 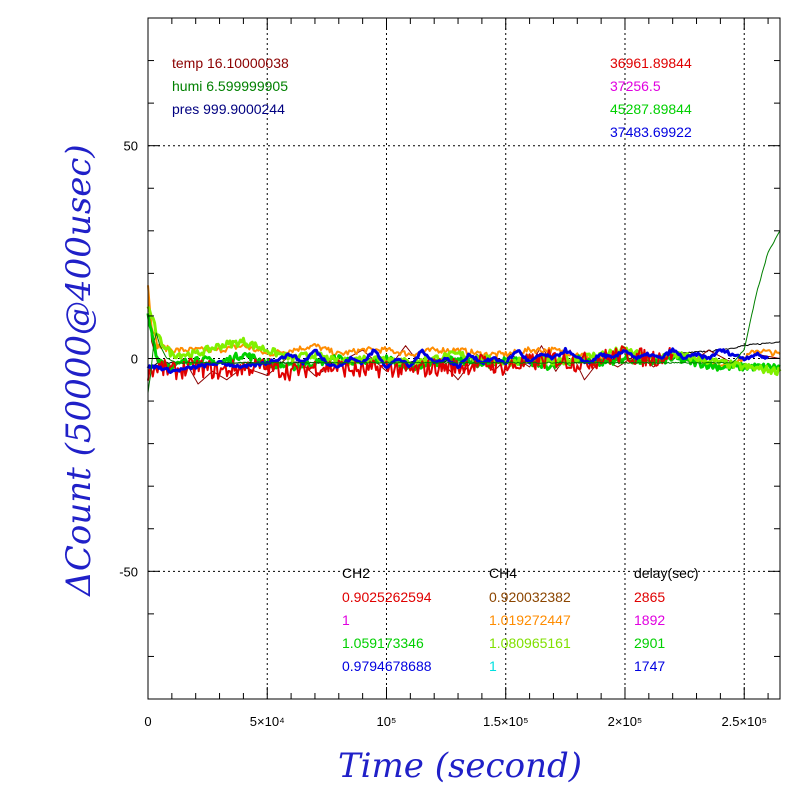 What do you see at coordinates (383, 643) in the screenshot?
I see `ch2-value: 1.059173346` at bounding box center [383, 643].